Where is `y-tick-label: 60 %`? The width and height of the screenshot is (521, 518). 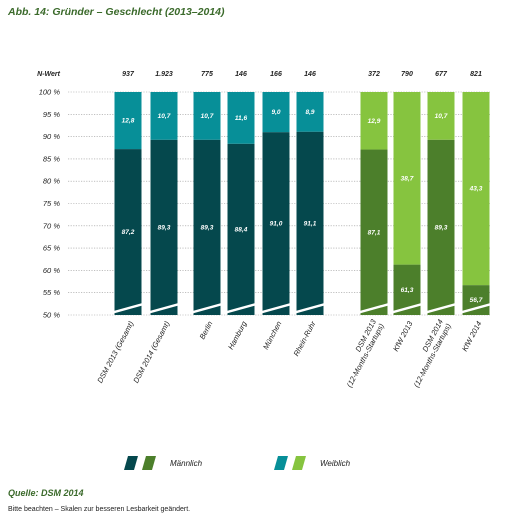
y-tick-label: 60 % is located at coordinates (51, 270).